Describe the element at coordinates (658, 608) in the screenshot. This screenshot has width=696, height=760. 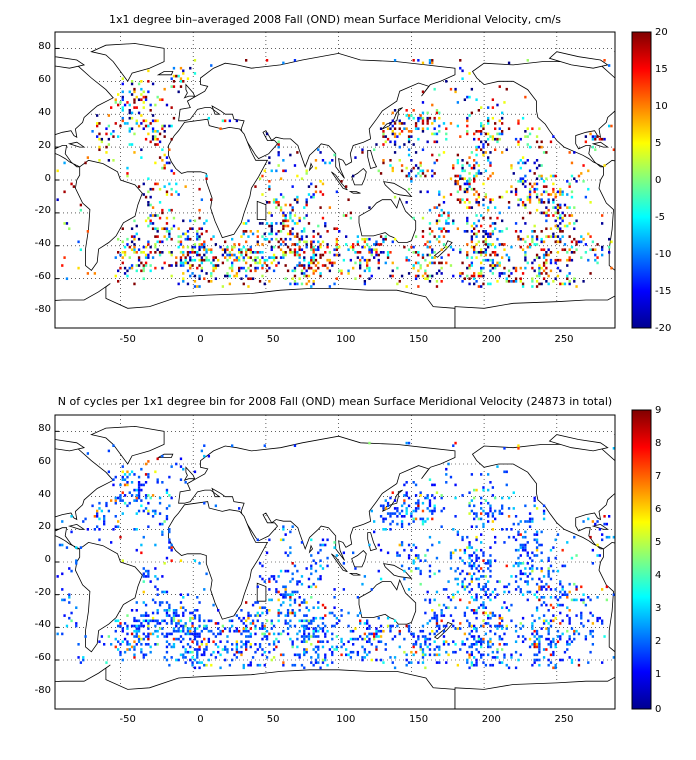
I see `colorbar-tick-label: 3` at that location.